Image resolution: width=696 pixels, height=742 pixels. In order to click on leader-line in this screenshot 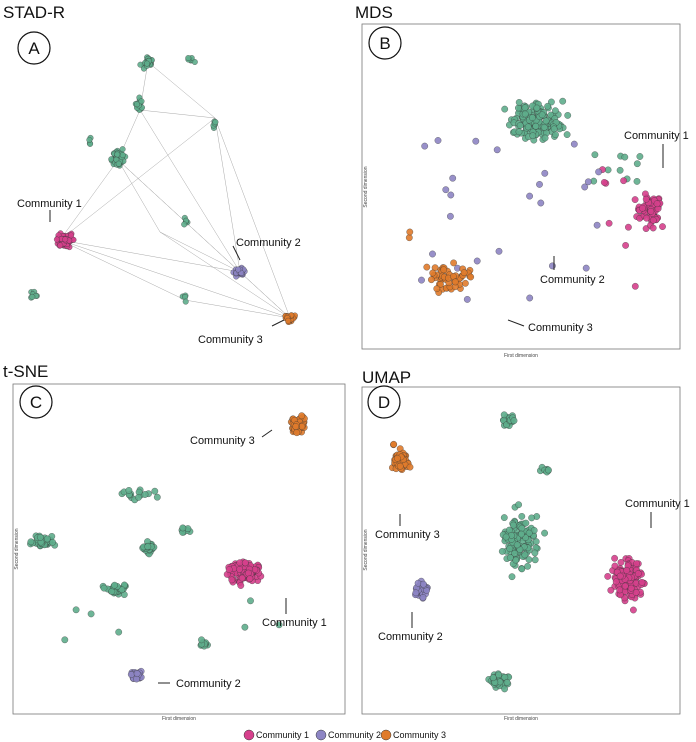, I will do `click(516, 323)`.